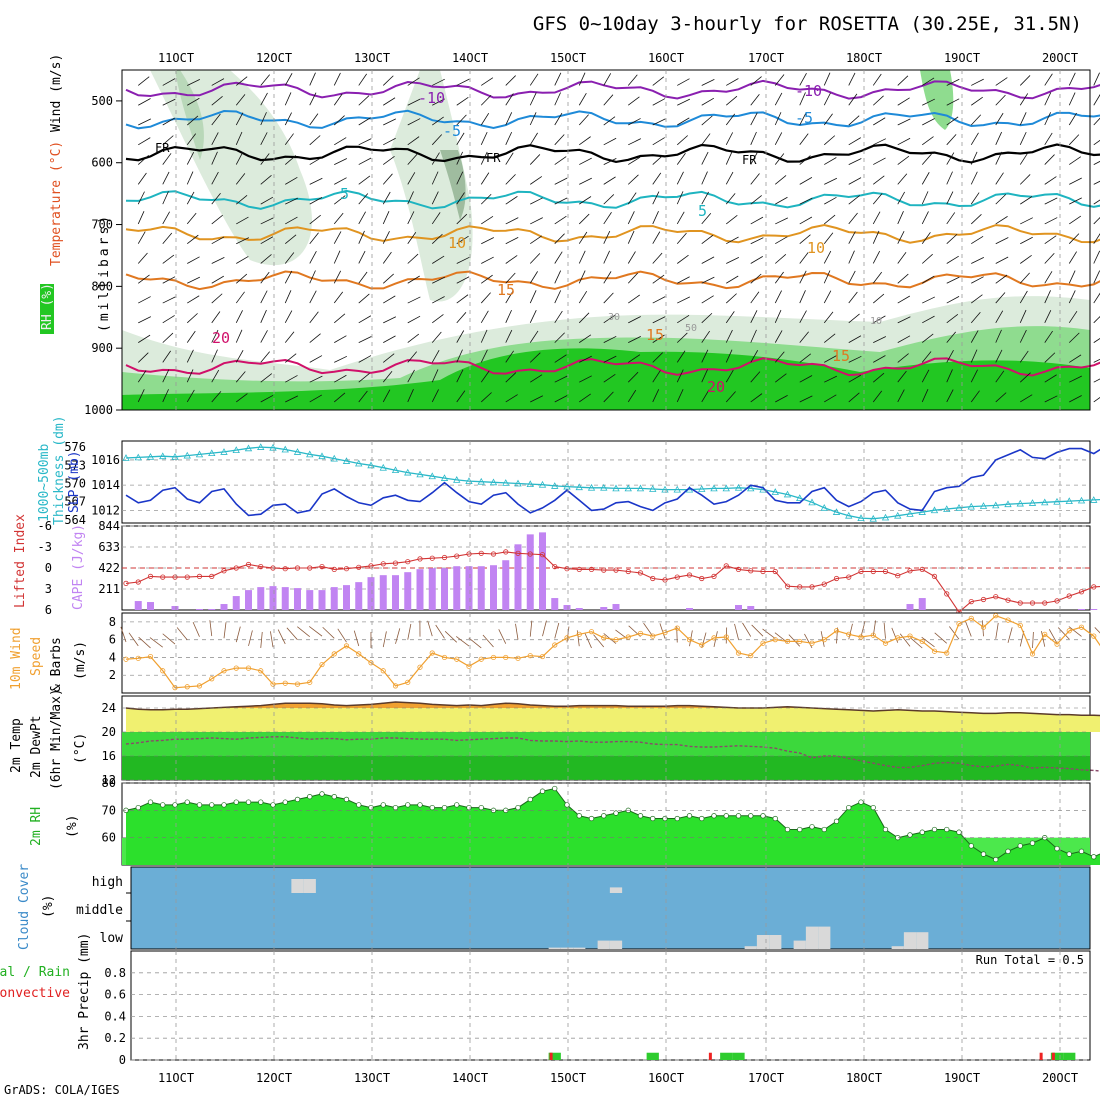  I want to click on li-tick-1: -3, so click(45, 547).